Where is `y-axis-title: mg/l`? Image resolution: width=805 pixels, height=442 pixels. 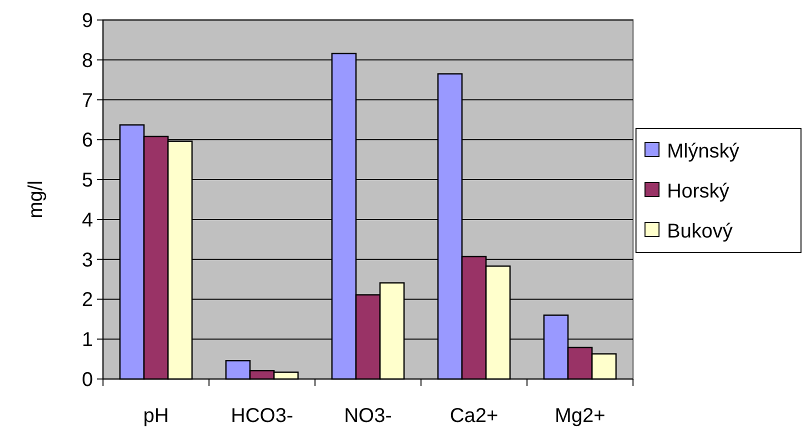 y-axis-title: mg/l is located at coordinates (36, 199).